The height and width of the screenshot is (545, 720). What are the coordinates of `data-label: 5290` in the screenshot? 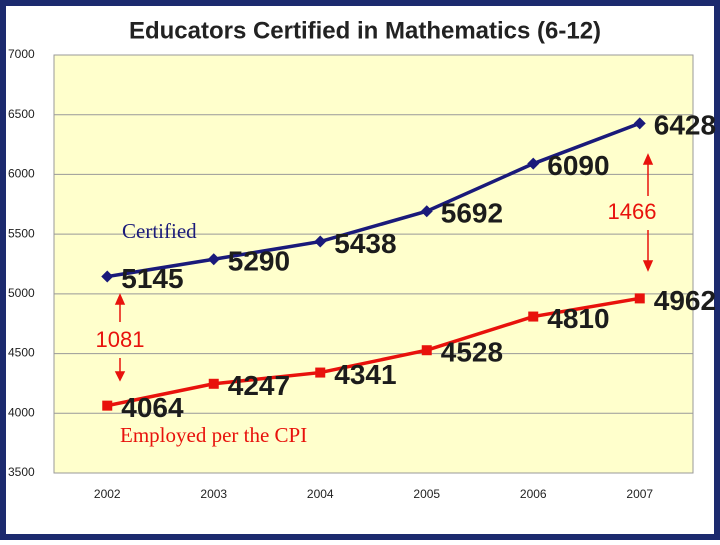 It's located at (259, 261).